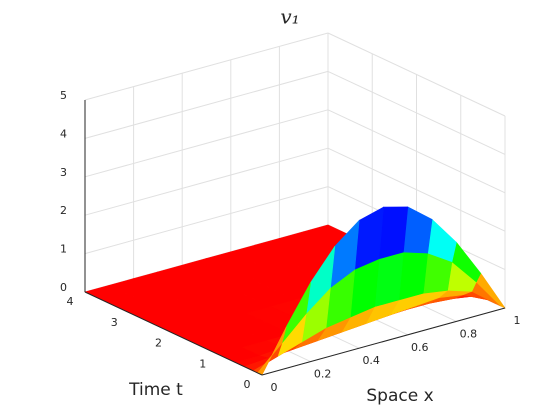  Describe the element at coordinates (63, 172) in the screenshot. I see `z-tick-label: 3` at that location.